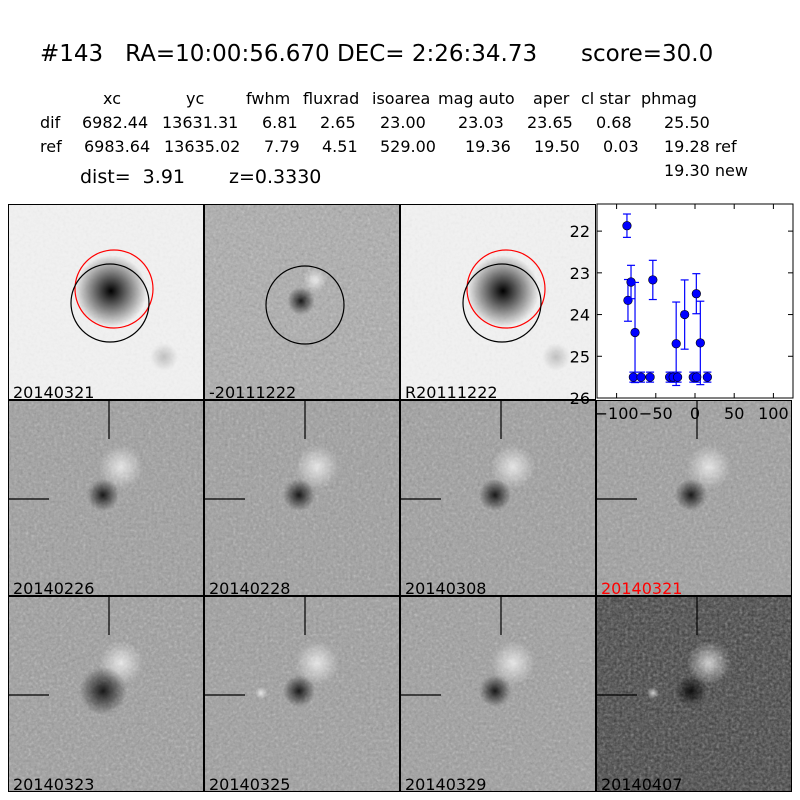 This screenshot has width=800, height=800. Describe the element at coordinates (280, 122) in the screenshot. I see `dif-fwhm: 6.81` at that location.